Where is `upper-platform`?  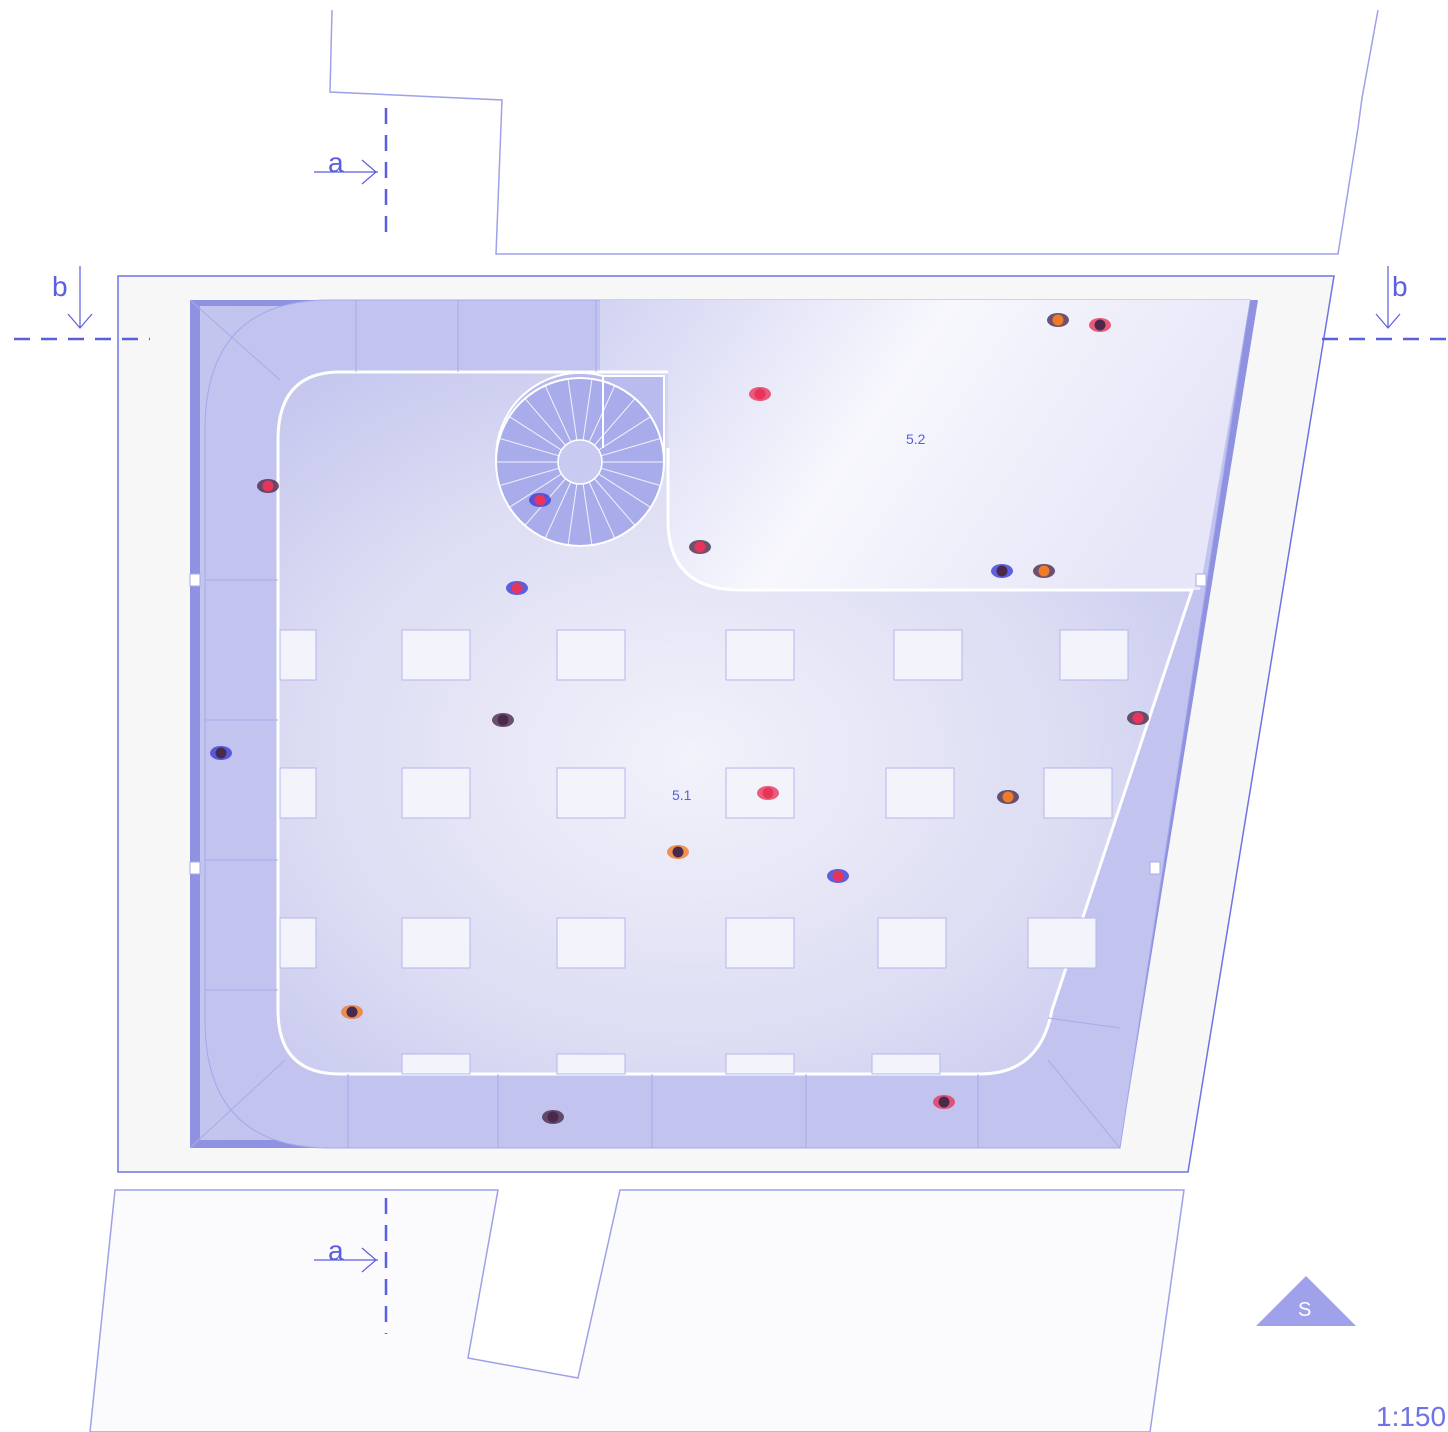 upper-platform is located at coordinates (925, 445).